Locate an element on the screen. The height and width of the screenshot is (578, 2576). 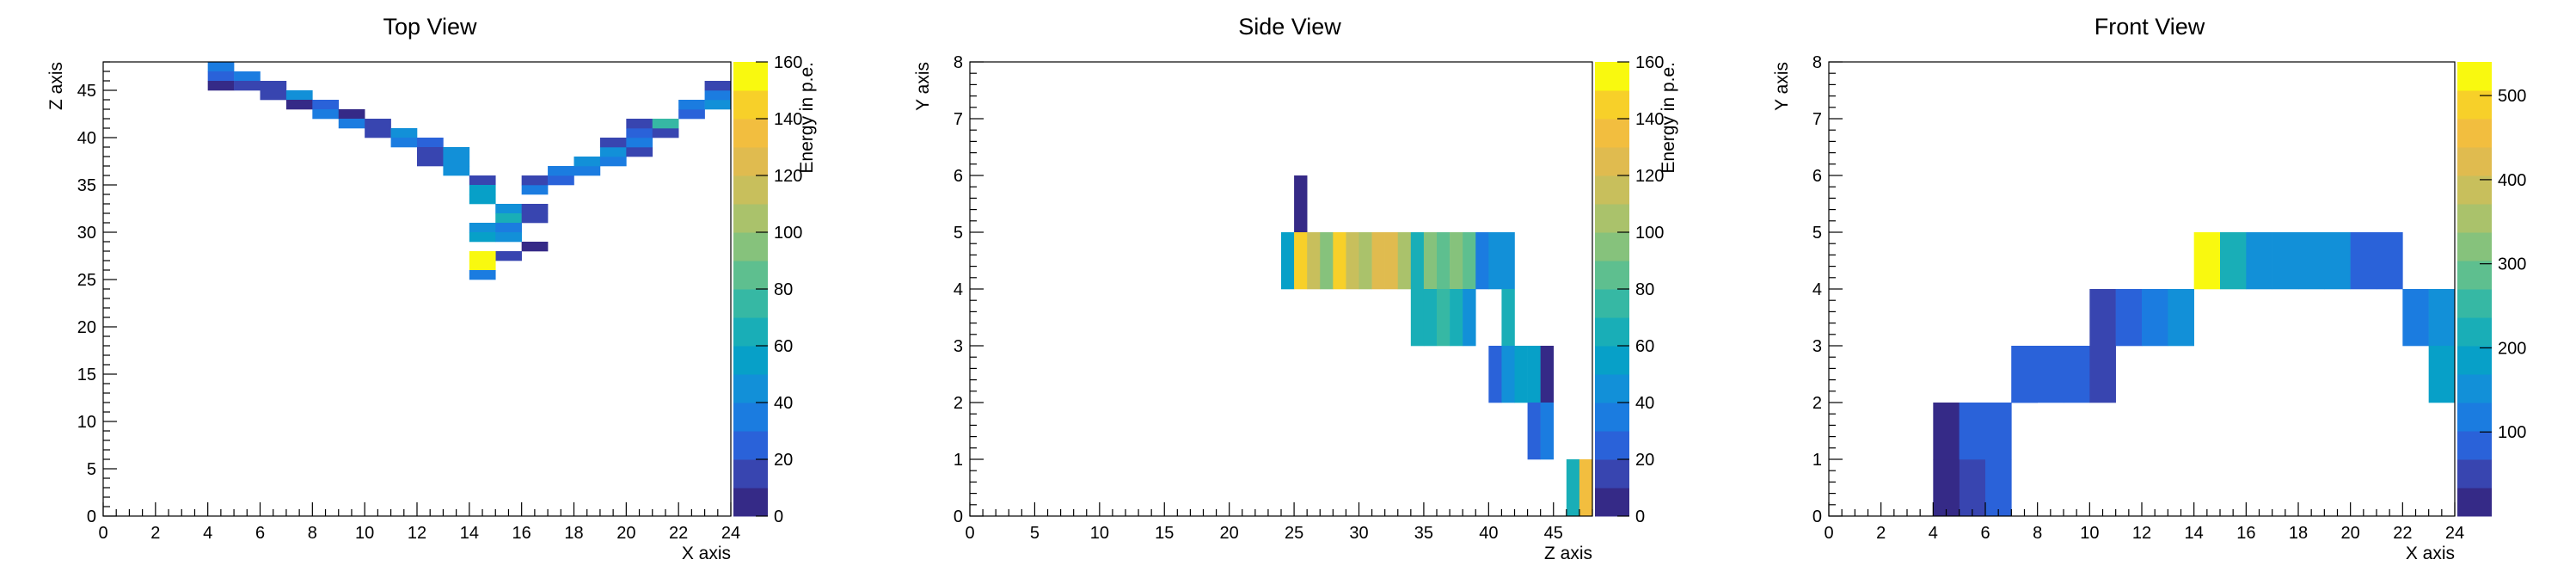
top-view-cells is located at coordinates (469, 171).